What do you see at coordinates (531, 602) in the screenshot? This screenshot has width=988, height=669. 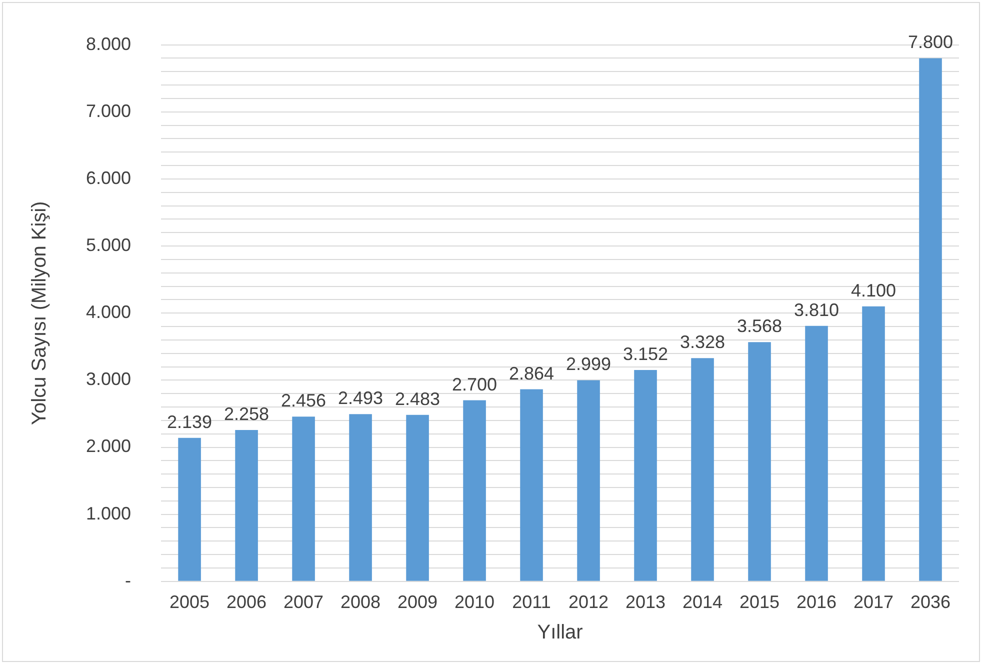 I see `x-tick-label: 2011` at bounding box center [531, 602].